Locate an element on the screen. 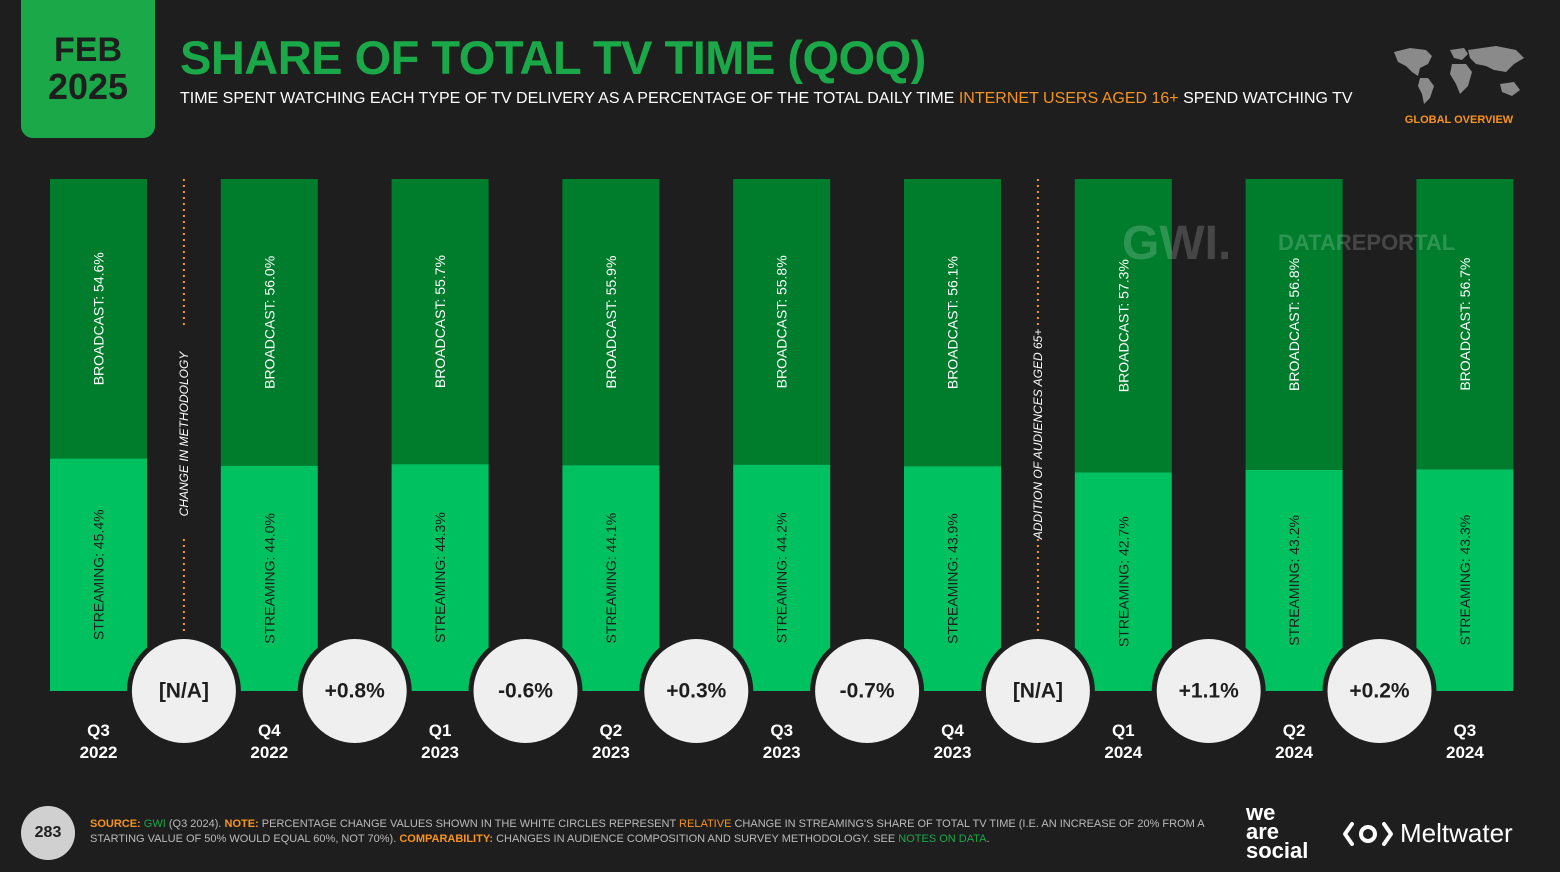  date-month: FEB is located at coordinates (88, 50).